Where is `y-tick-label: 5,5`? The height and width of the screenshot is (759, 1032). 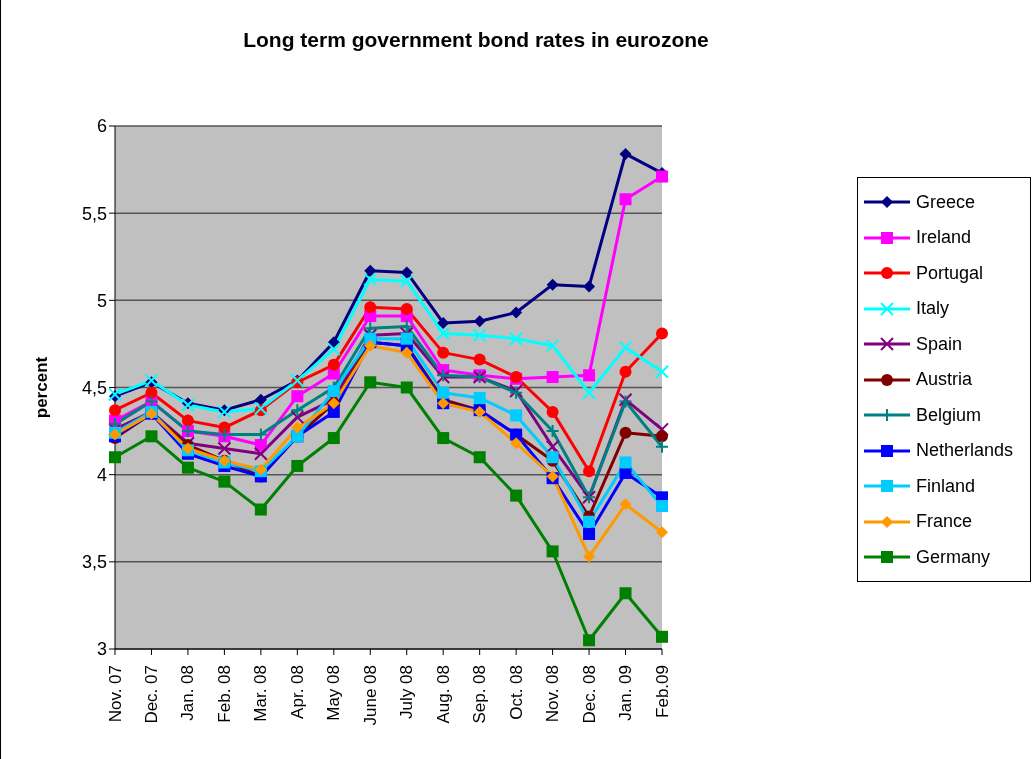
y-tick-label: 5,5 is located at coordinates (94, 213).